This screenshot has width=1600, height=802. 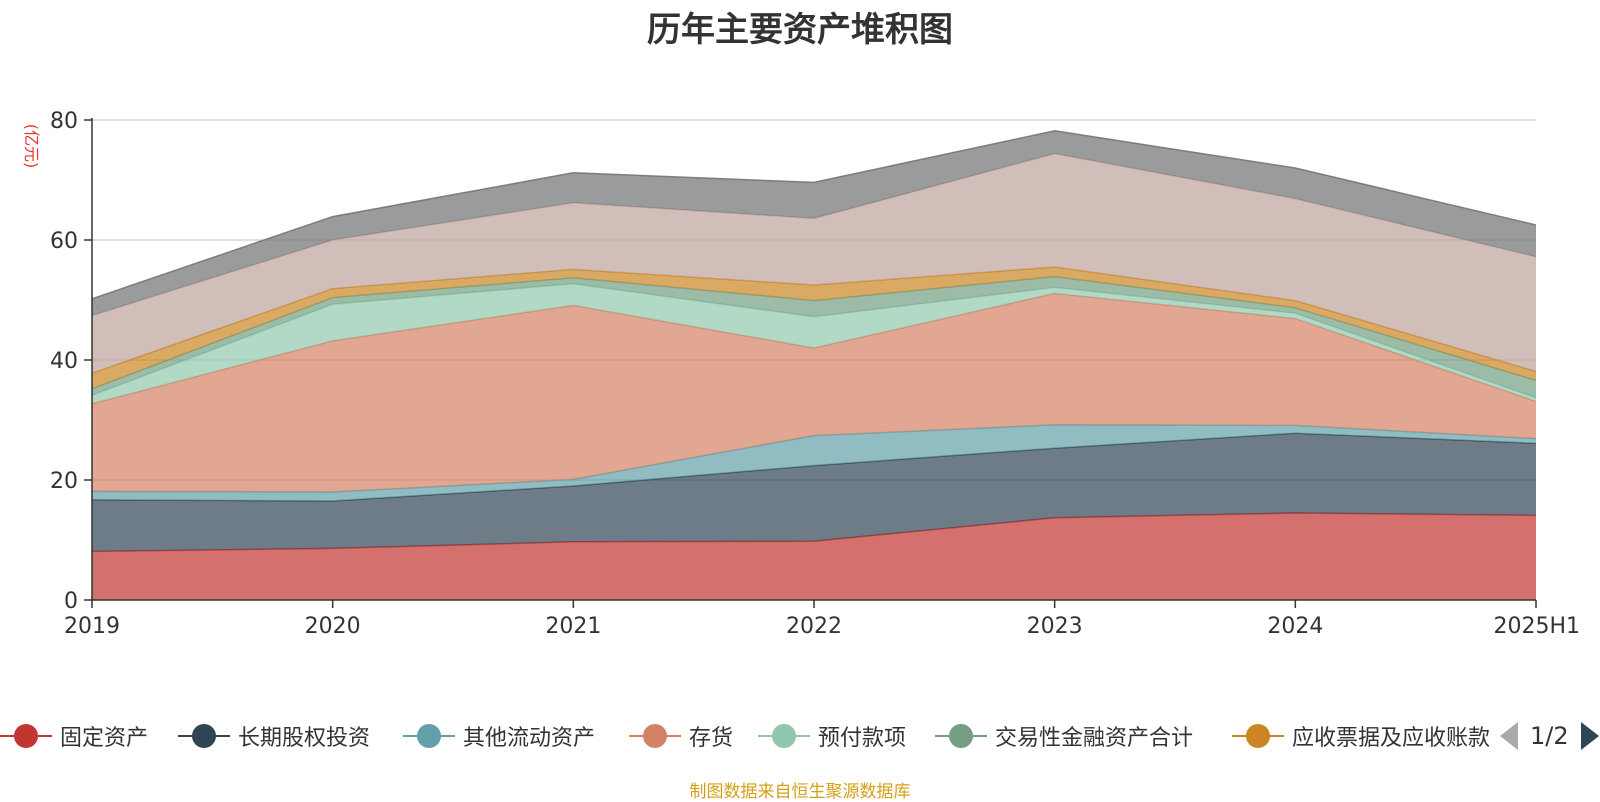 I want to click on legend-item: 固定资产, so click(x=74, y=736).